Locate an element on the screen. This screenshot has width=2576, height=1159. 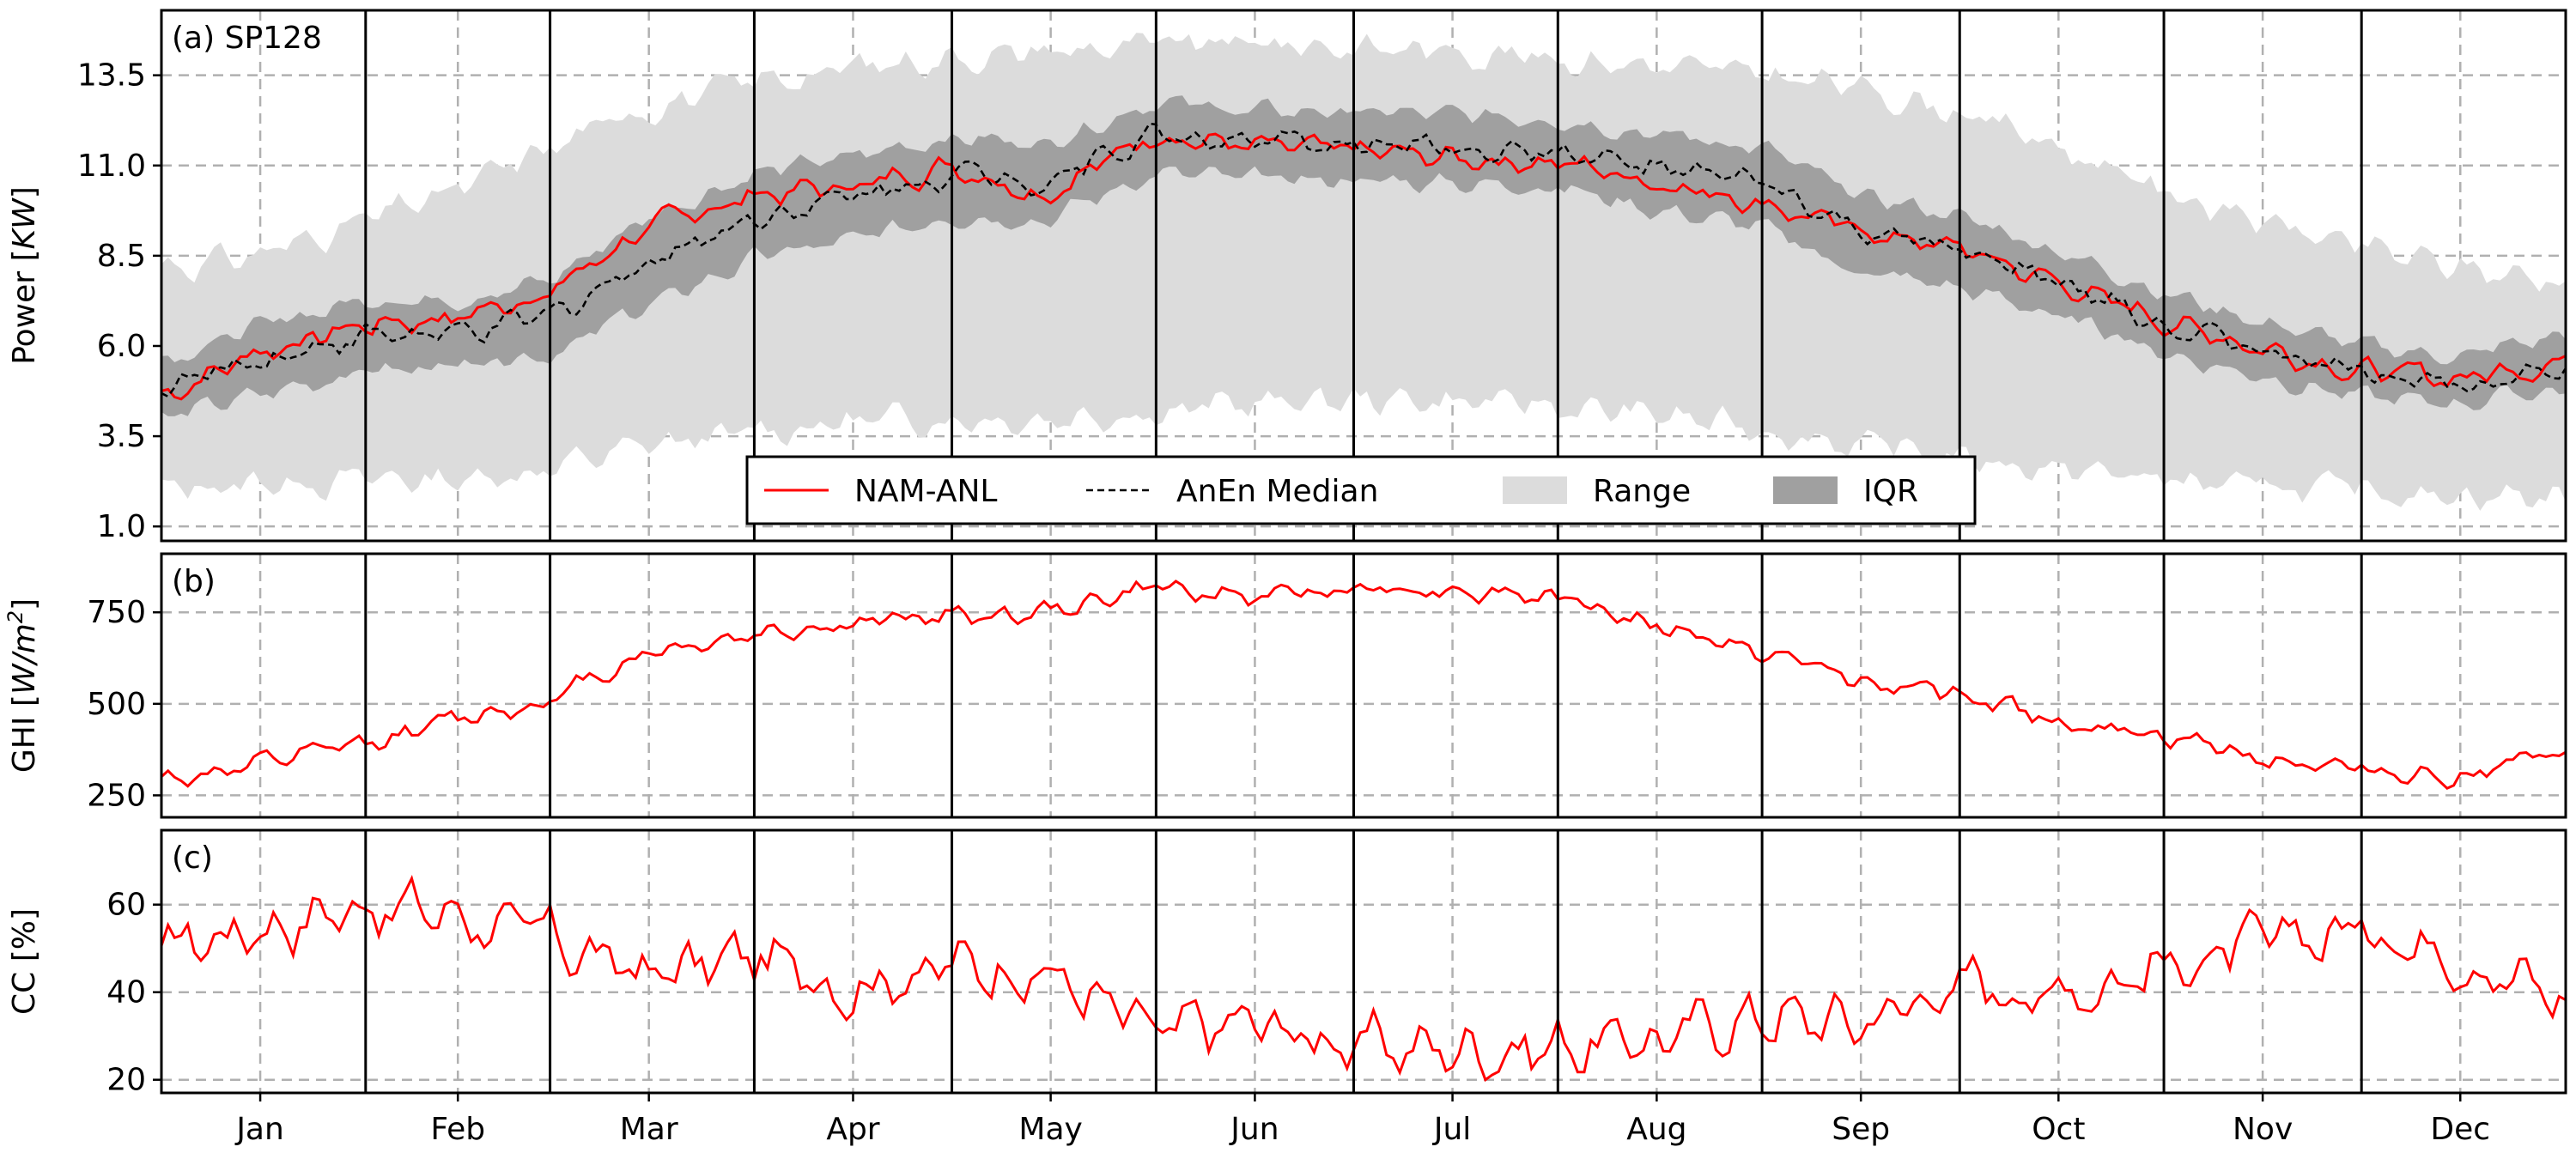
legend: NAM-ANL AnEn Median Range IQR is located at coordinates (1361, 490).